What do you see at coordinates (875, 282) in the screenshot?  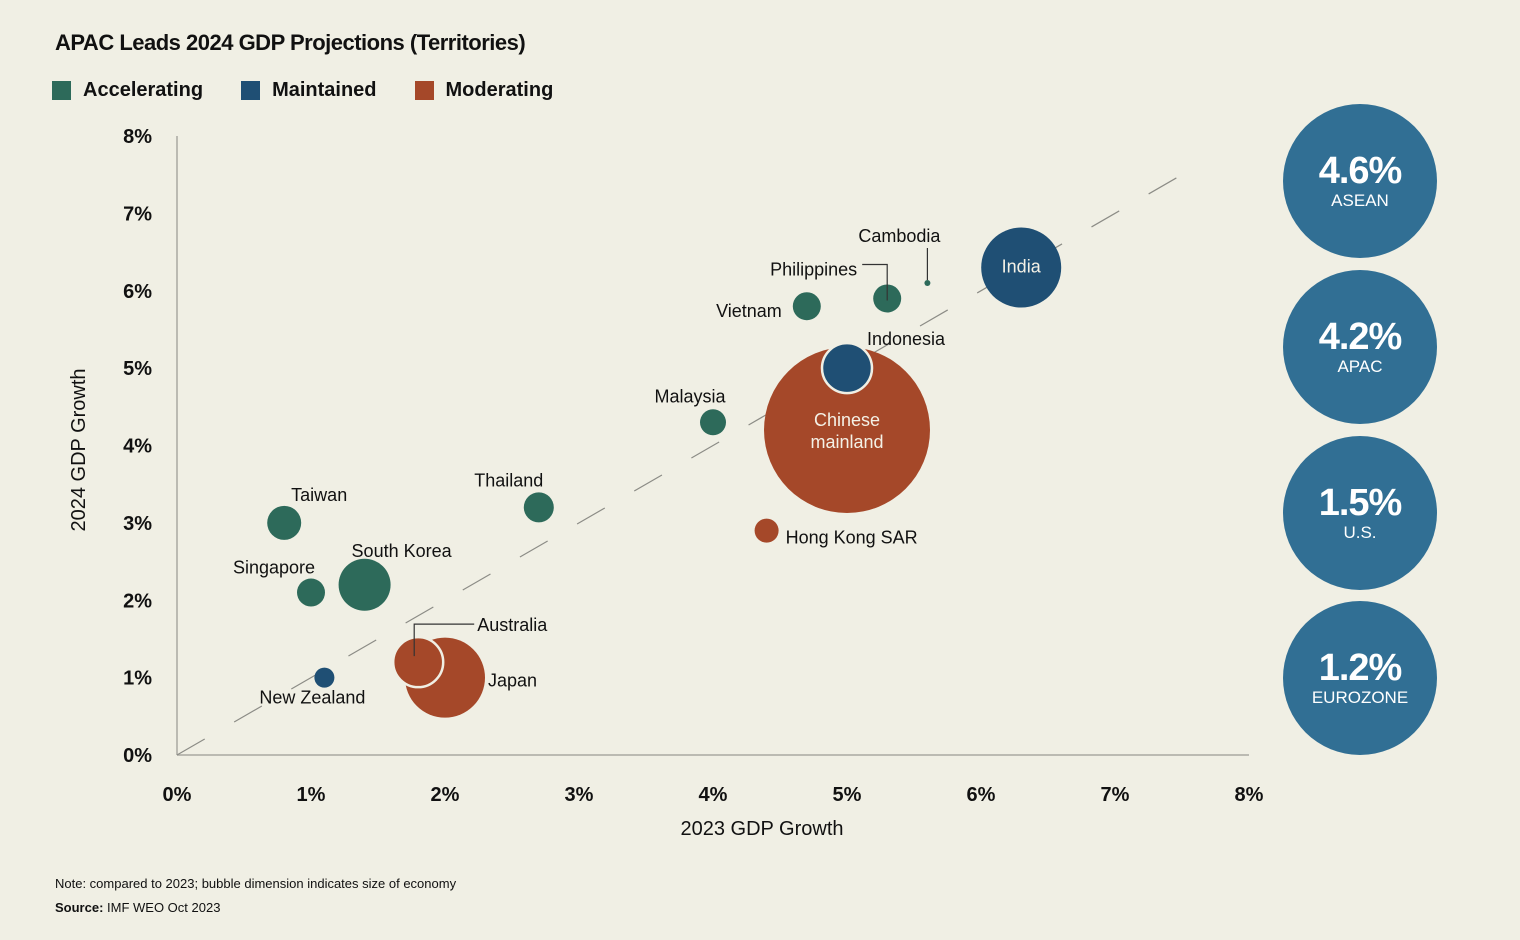 I see `leader-line-philippines` at bounding box center [875, 282].